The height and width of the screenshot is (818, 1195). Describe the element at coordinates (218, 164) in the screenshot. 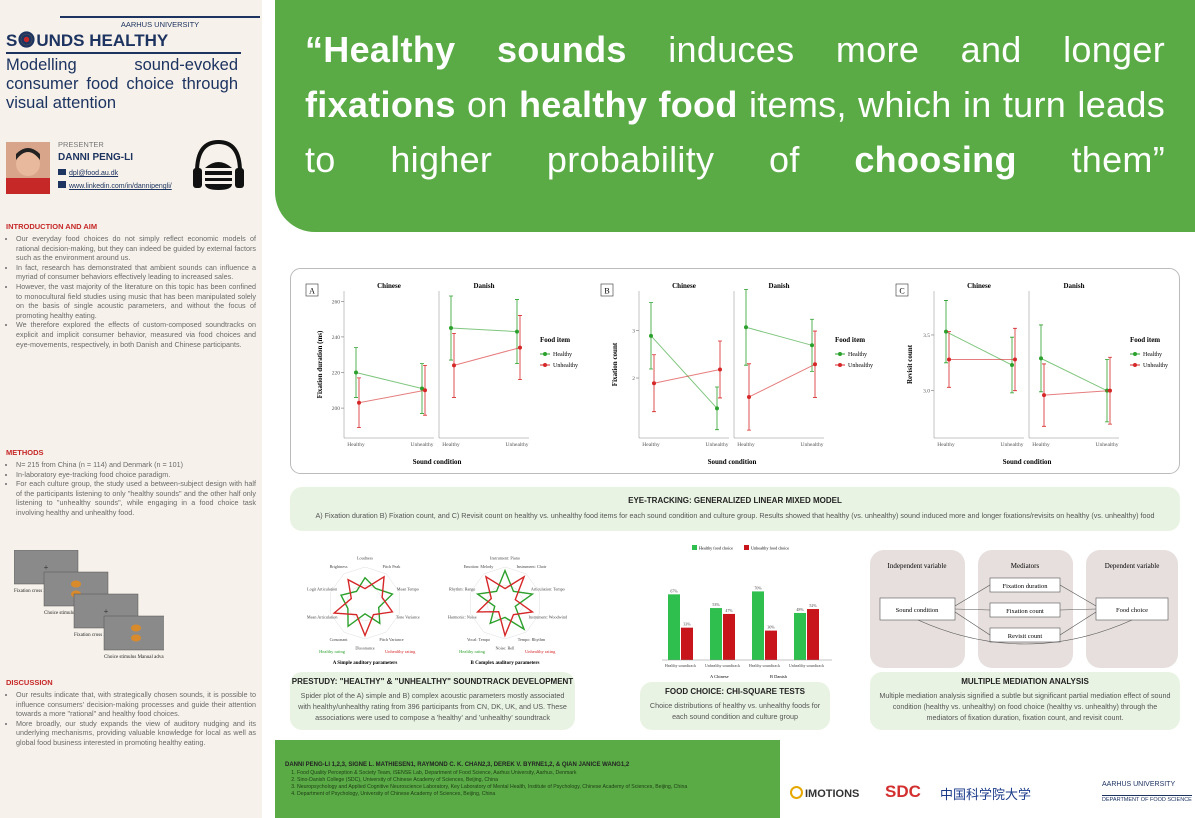

I see `headphone-icon` at that location.